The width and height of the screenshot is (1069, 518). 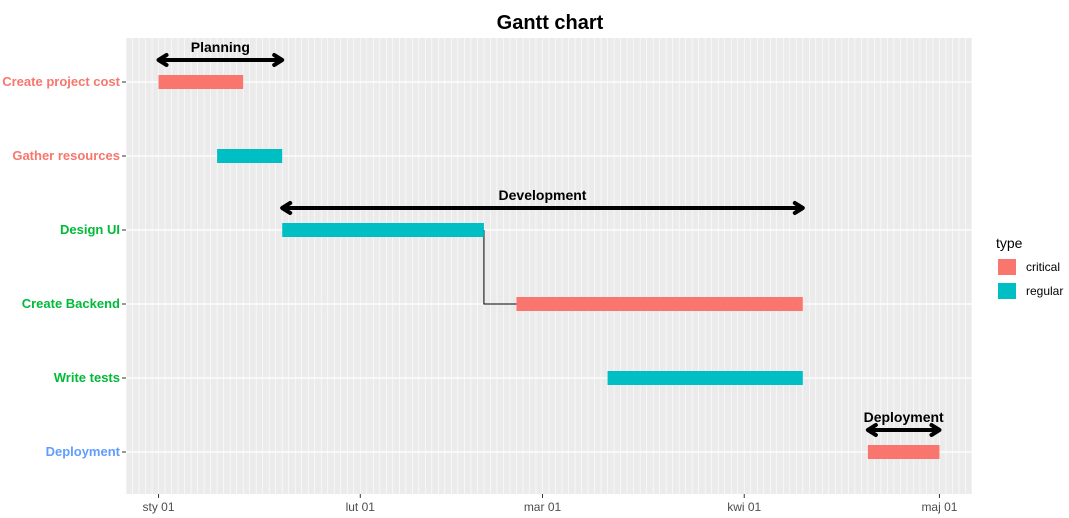 What do you see at coordinates (1043, 267) in the screenshot?
I see `legend-label: critical` at bounding box center [1043, 267].